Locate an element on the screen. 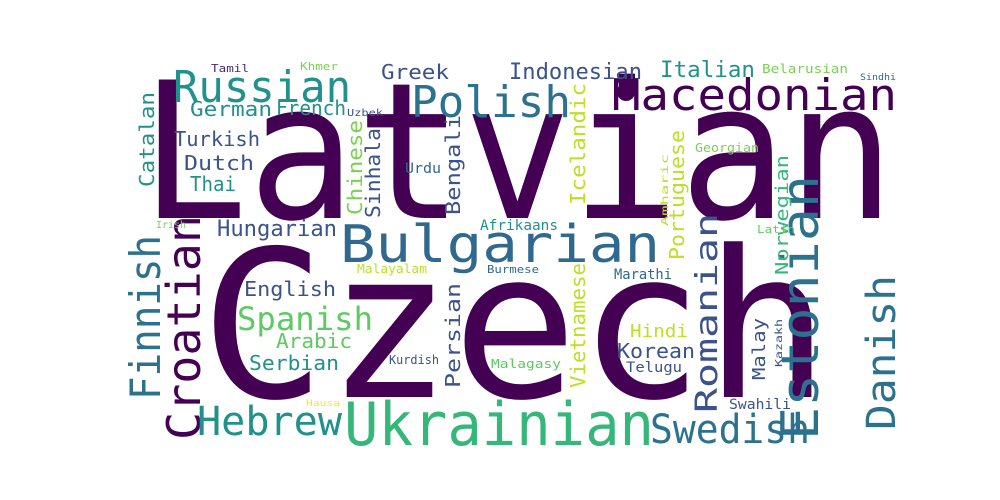 The image size is (1000, 500). word-urdu: Urdu is located at coordinates (423, 169).